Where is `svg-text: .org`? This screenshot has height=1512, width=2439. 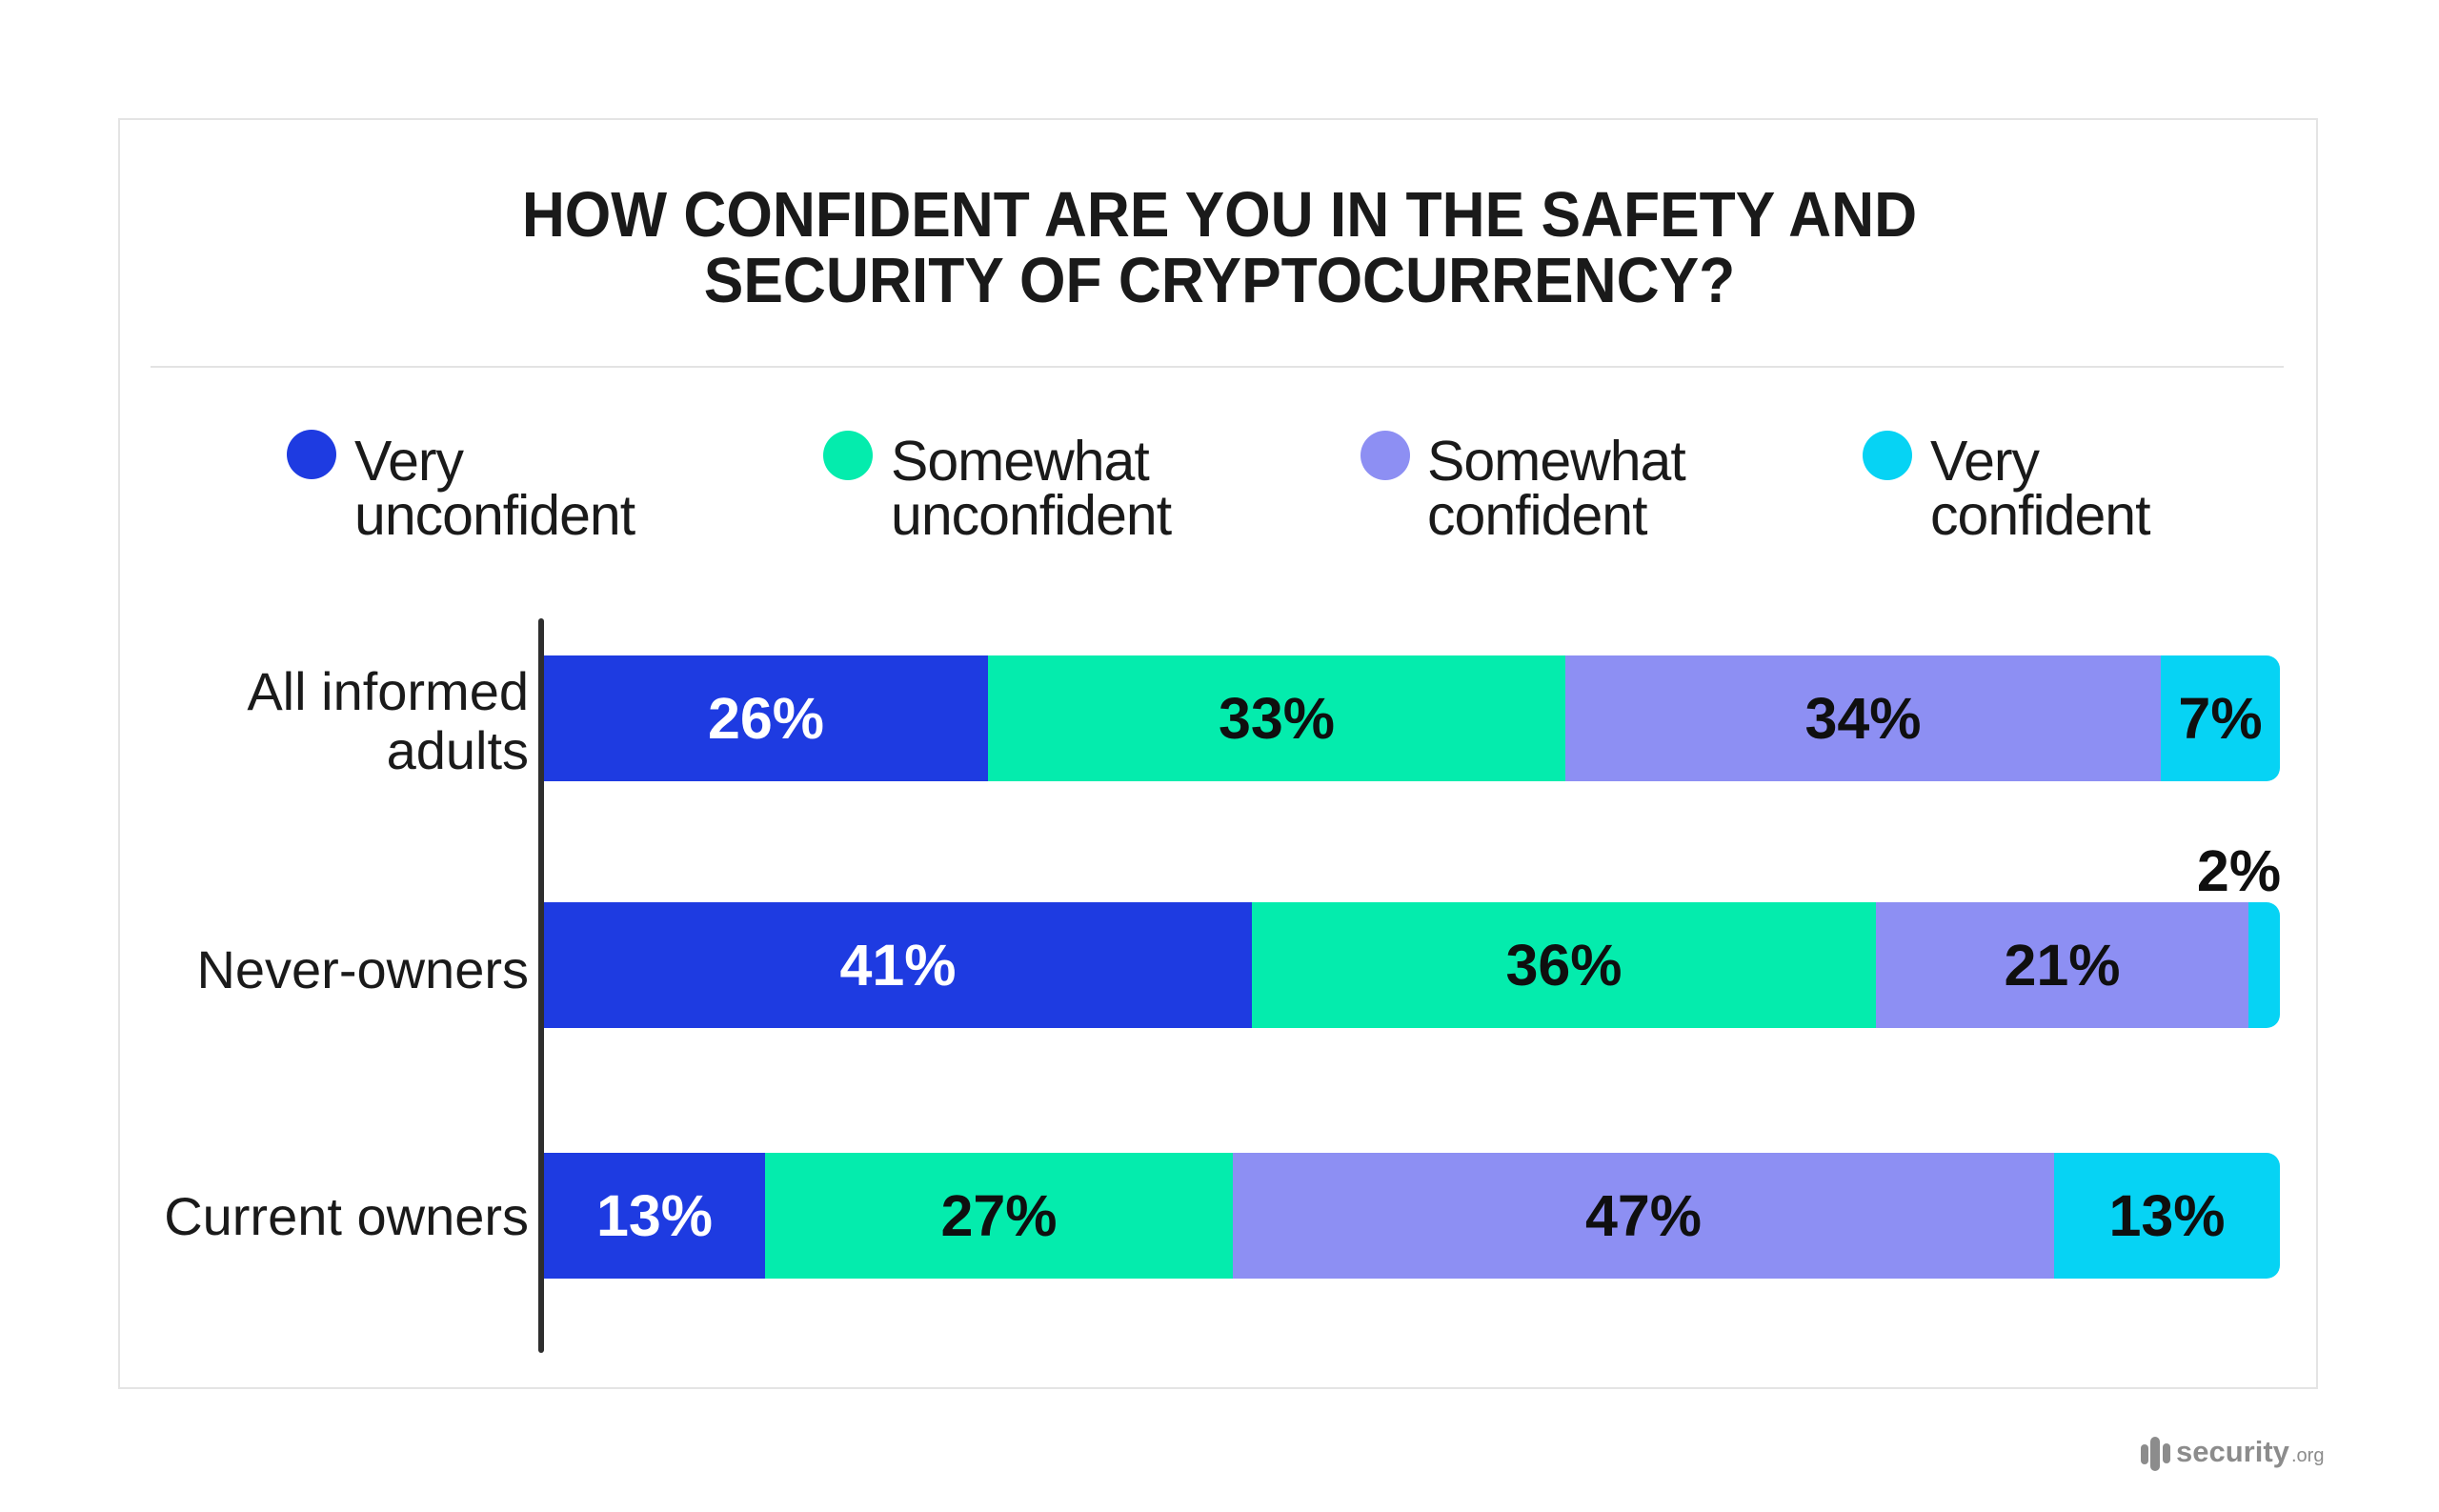
svg-text: .org is located at coordinates (2307, 1455).